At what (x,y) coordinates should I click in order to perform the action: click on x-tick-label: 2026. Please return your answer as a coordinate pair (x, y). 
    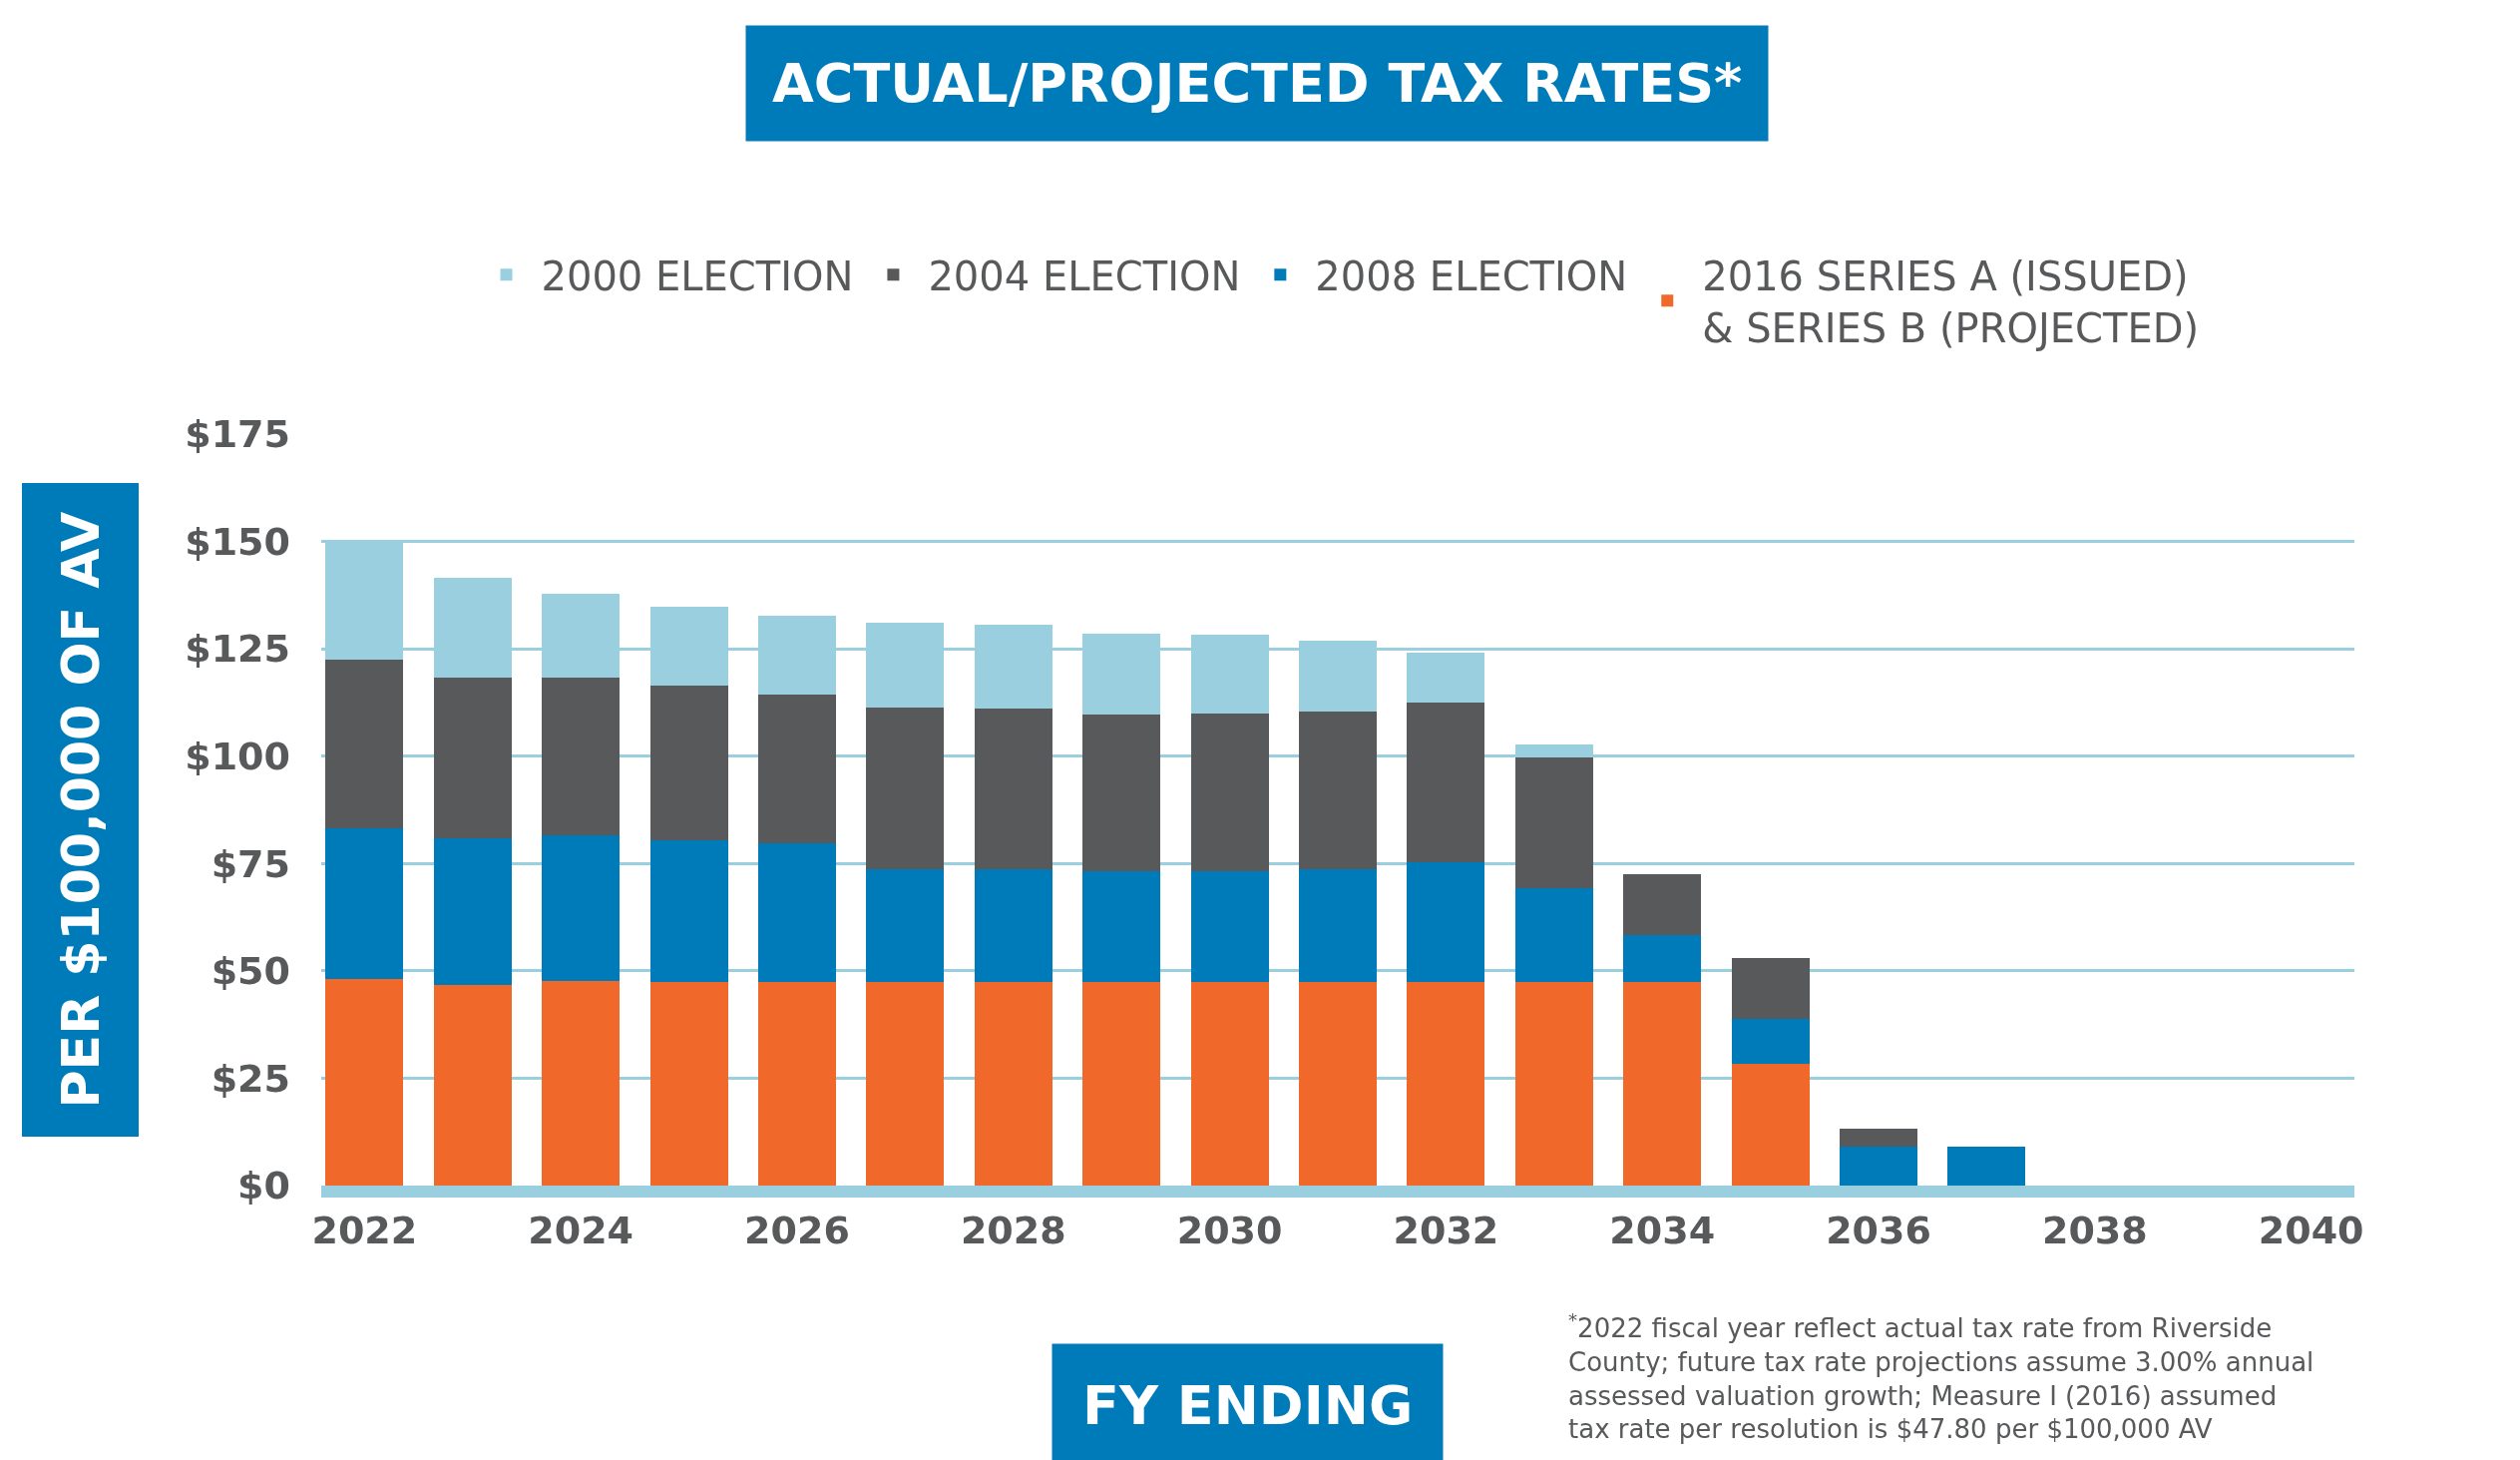
    Looking at the image, I should click on (797, 1230).